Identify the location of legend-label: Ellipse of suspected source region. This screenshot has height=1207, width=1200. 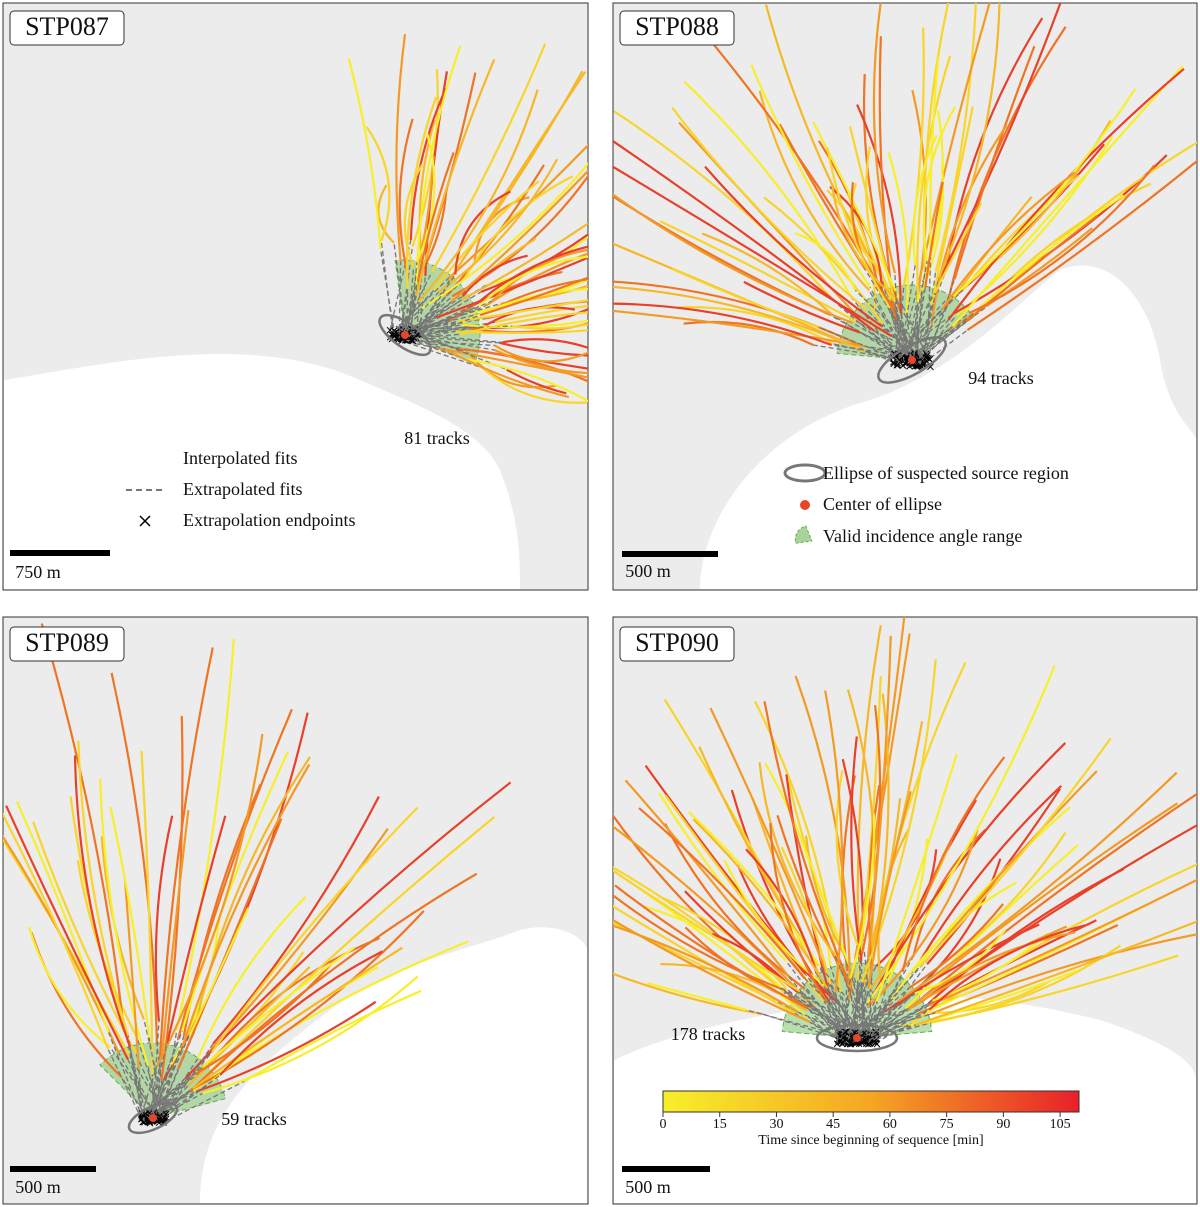
(946, 473).